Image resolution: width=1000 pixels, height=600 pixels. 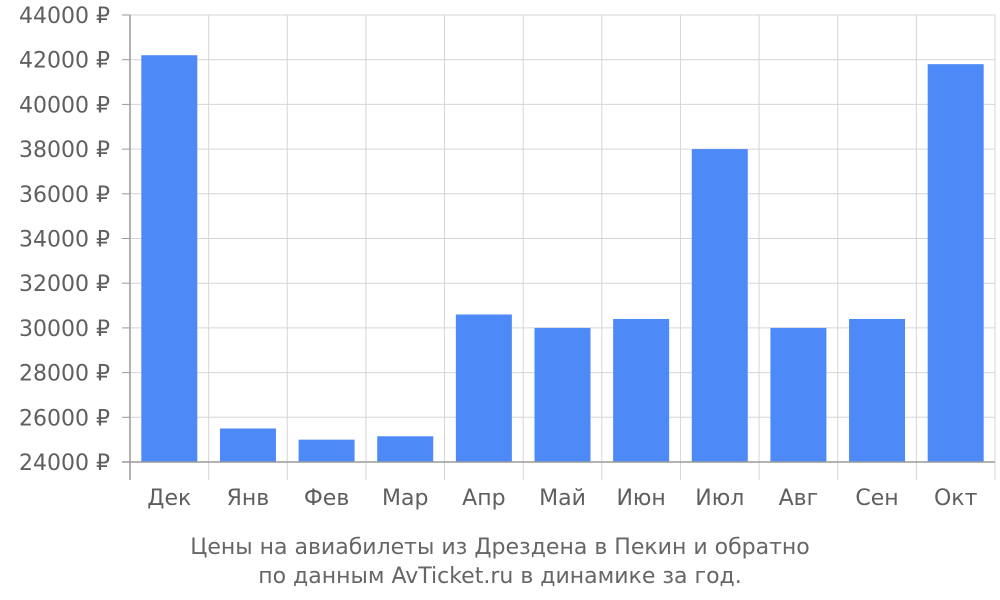 I want to click on x-tick-label: Янв, so click(x=248, y=498).